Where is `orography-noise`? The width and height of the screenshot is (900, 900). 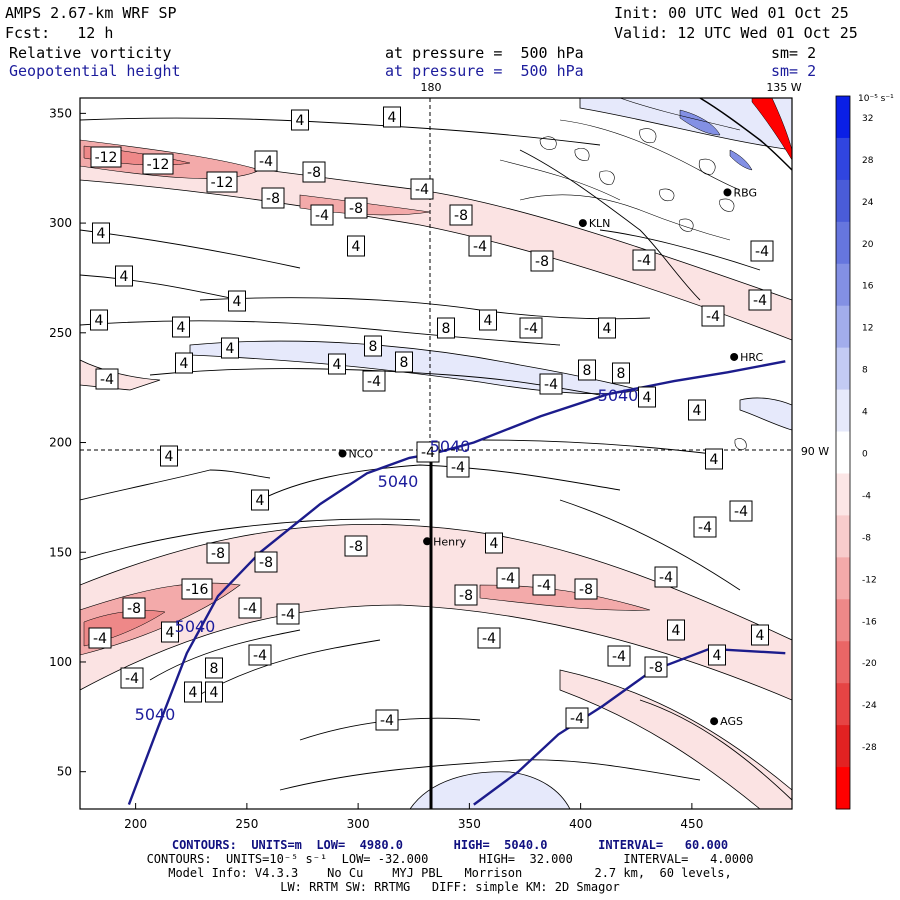
orography-noise is located at coordinates (623, 274).